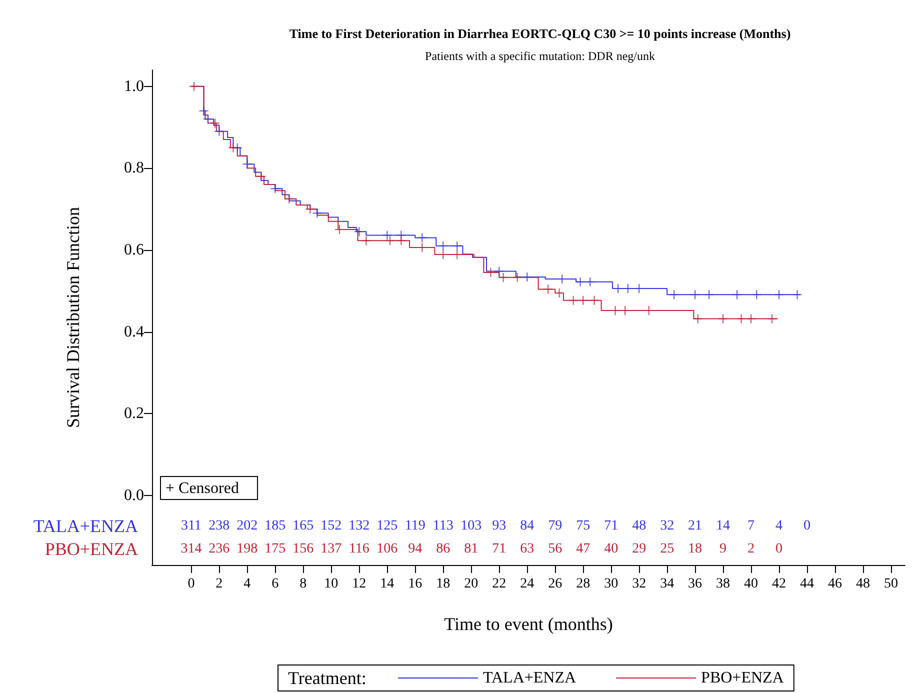 The image size is (914, 693). What do you see at coordinates (639, 584) in the screenshot?
I see `x-tick-label: 32` at bounding box center [639, 584].